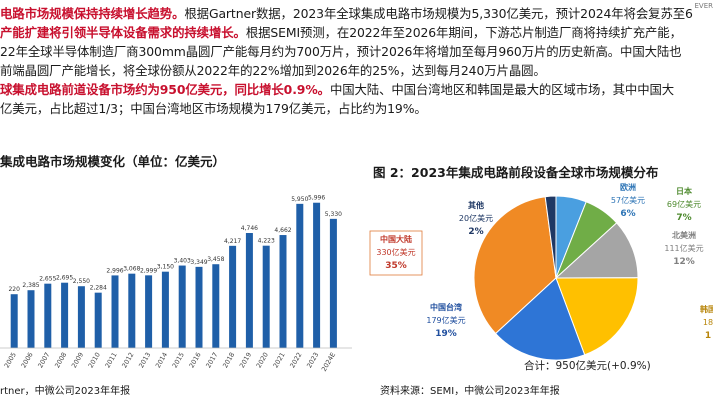  I want to click on pie-label-text: 179亿美元, so click(445, 320).